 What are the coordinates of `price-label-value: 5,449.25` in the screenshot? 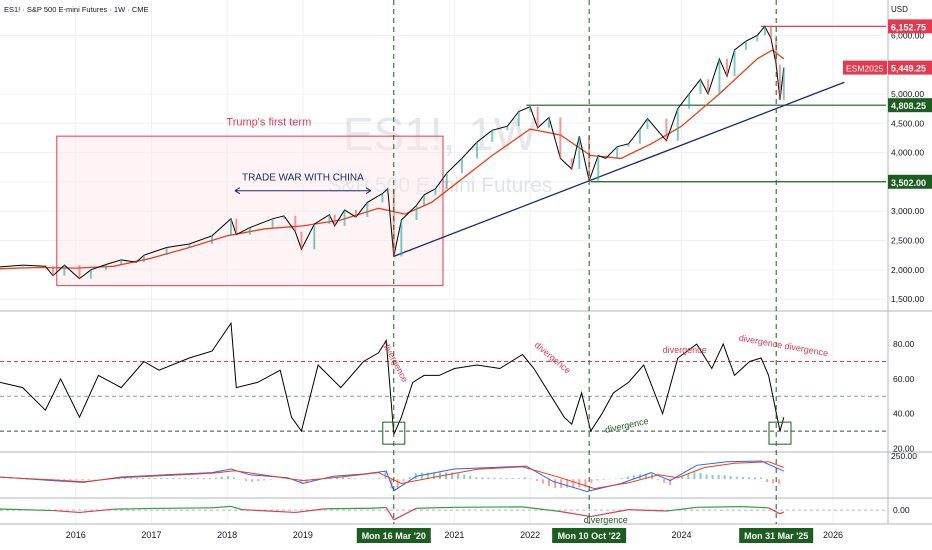 It's located at (908, 69).